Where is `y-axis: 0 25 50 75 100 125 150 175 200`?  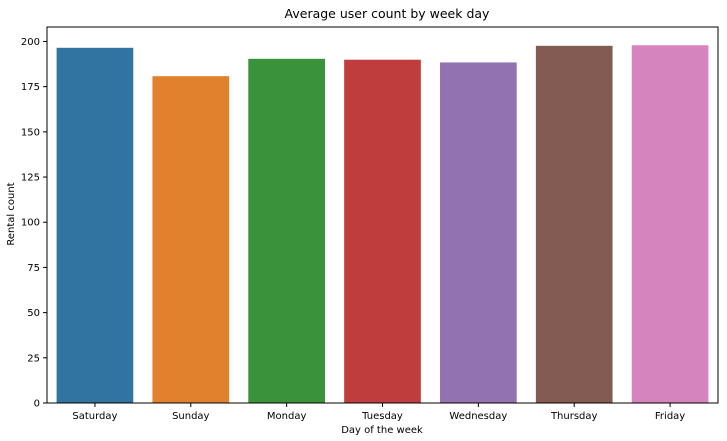
y-axis: 0 25 50 75 100 125 150 175 200 is located at coordinates (34, 223).